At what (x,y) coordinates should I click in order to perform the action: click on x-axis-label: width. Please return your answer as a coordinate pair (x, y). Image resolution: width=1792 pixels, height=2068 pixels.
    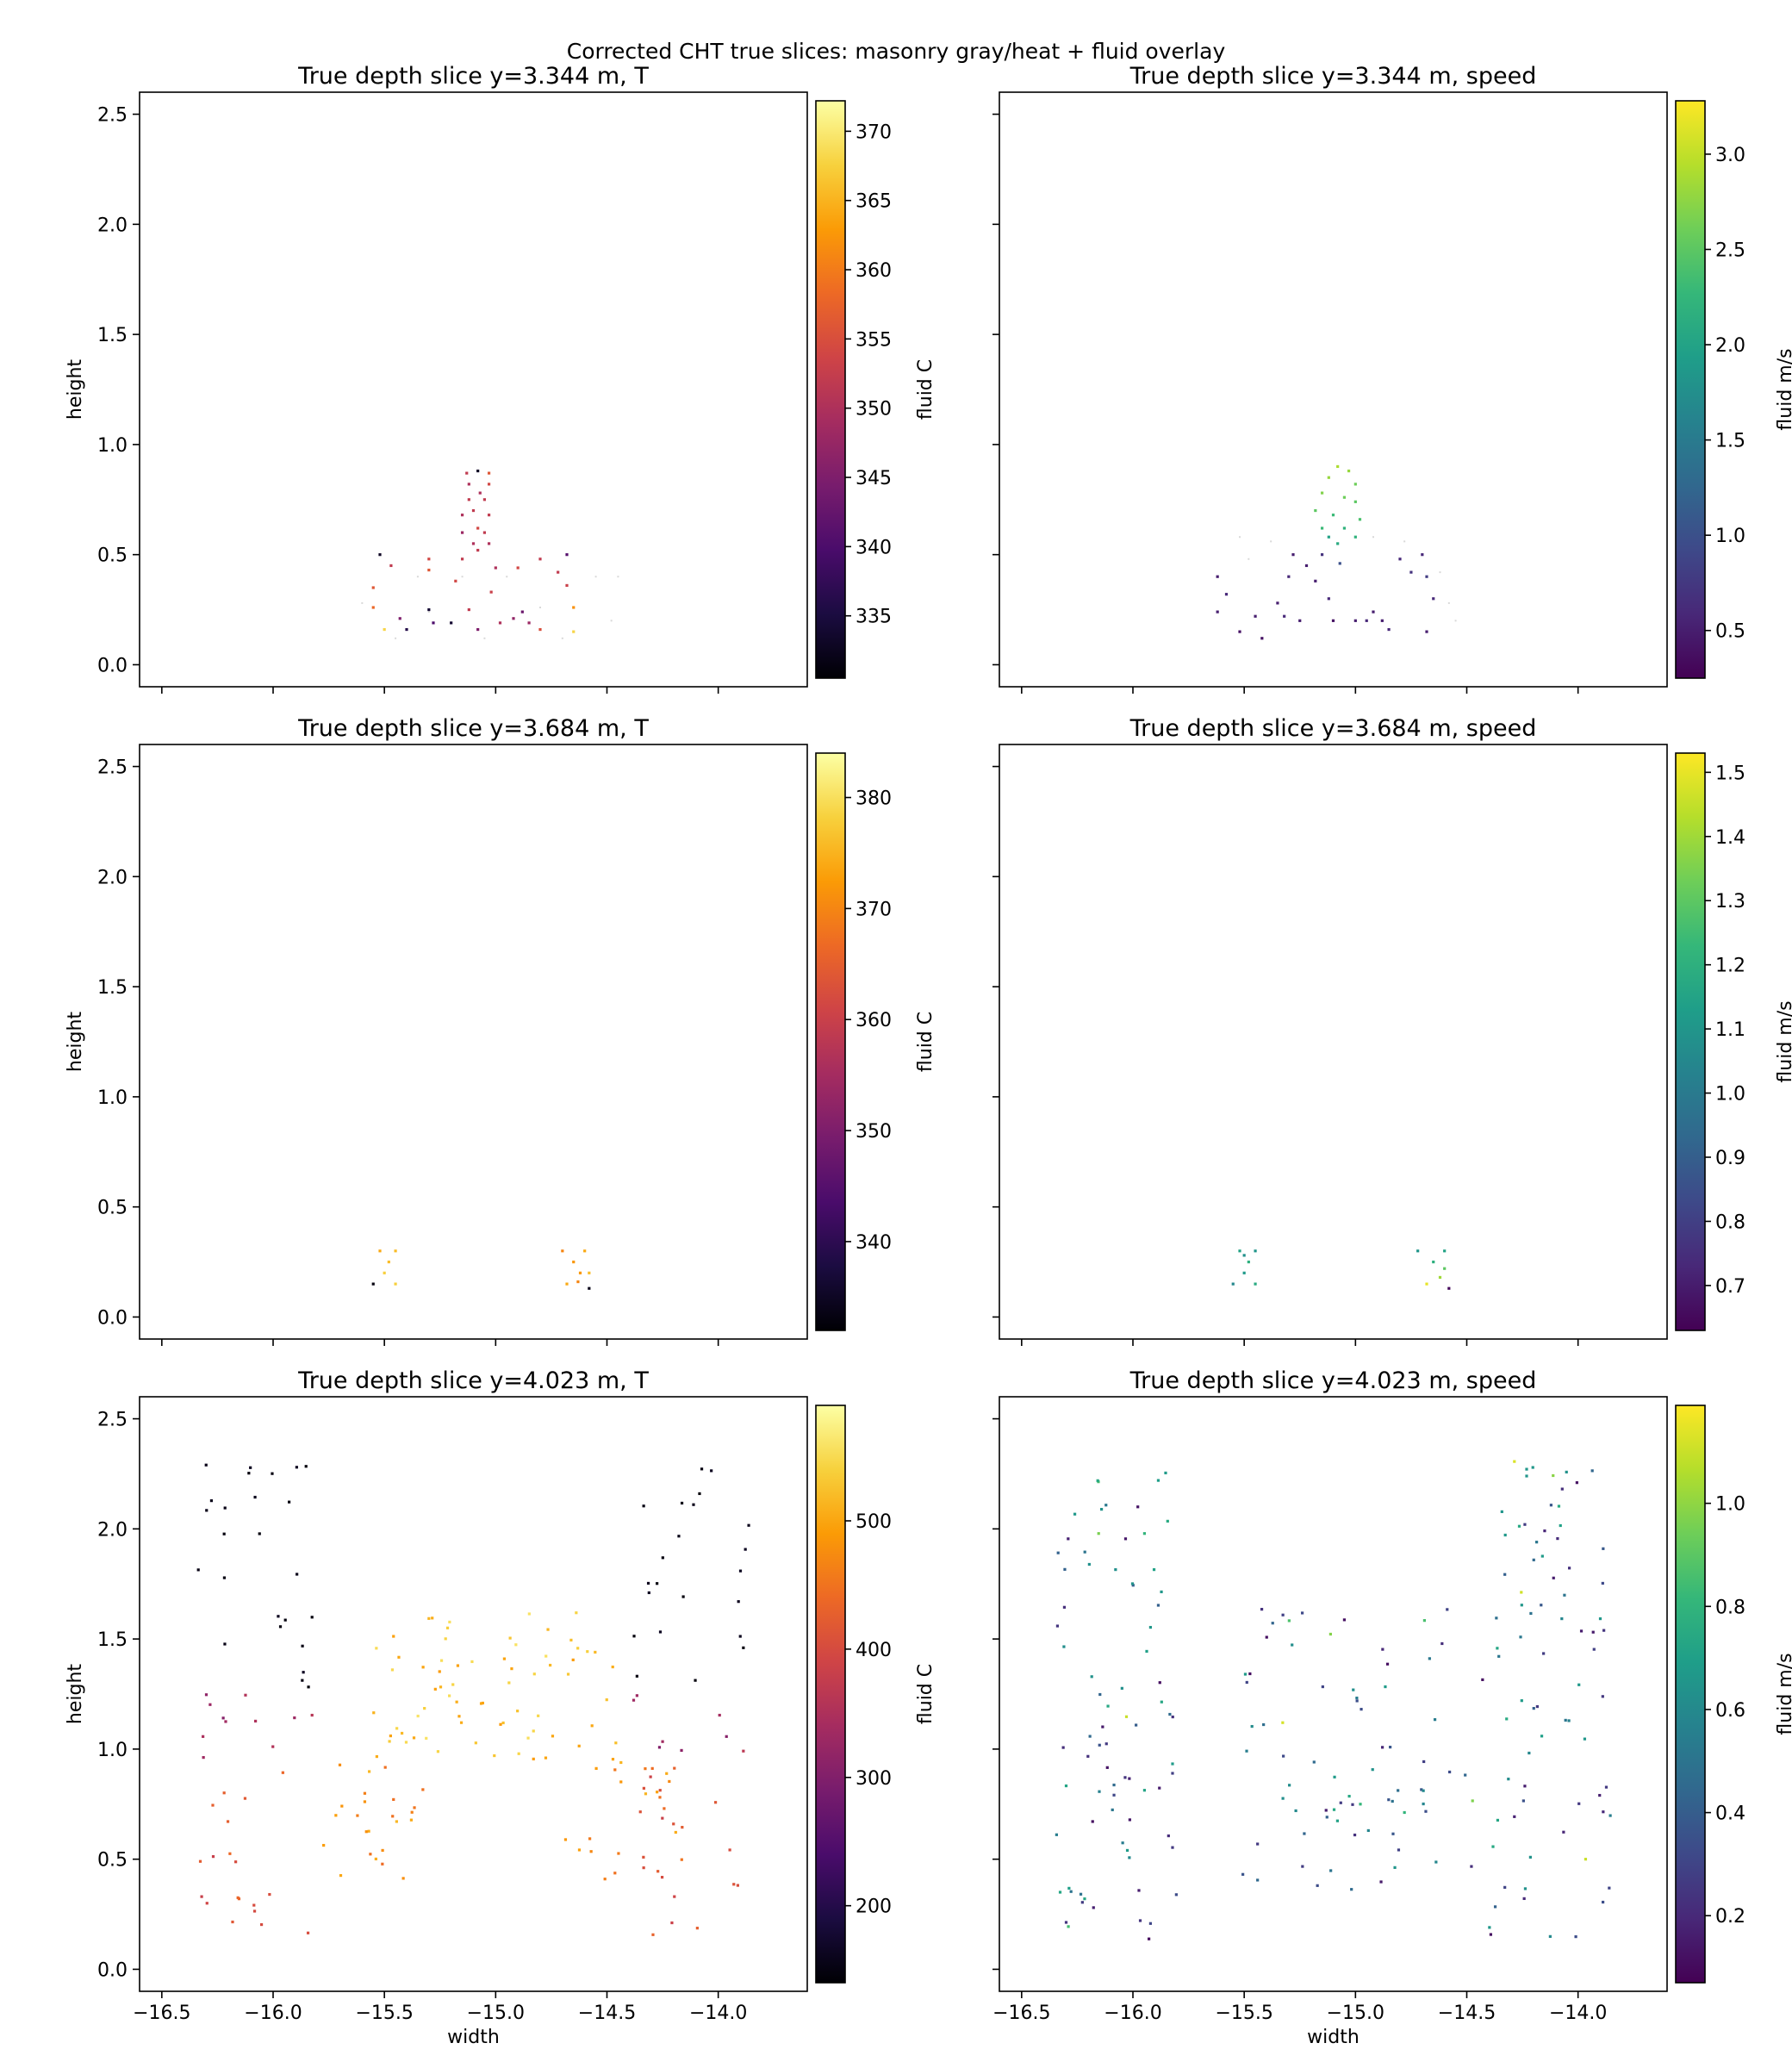
    Looking at the image, I should click on (1334, 2037).